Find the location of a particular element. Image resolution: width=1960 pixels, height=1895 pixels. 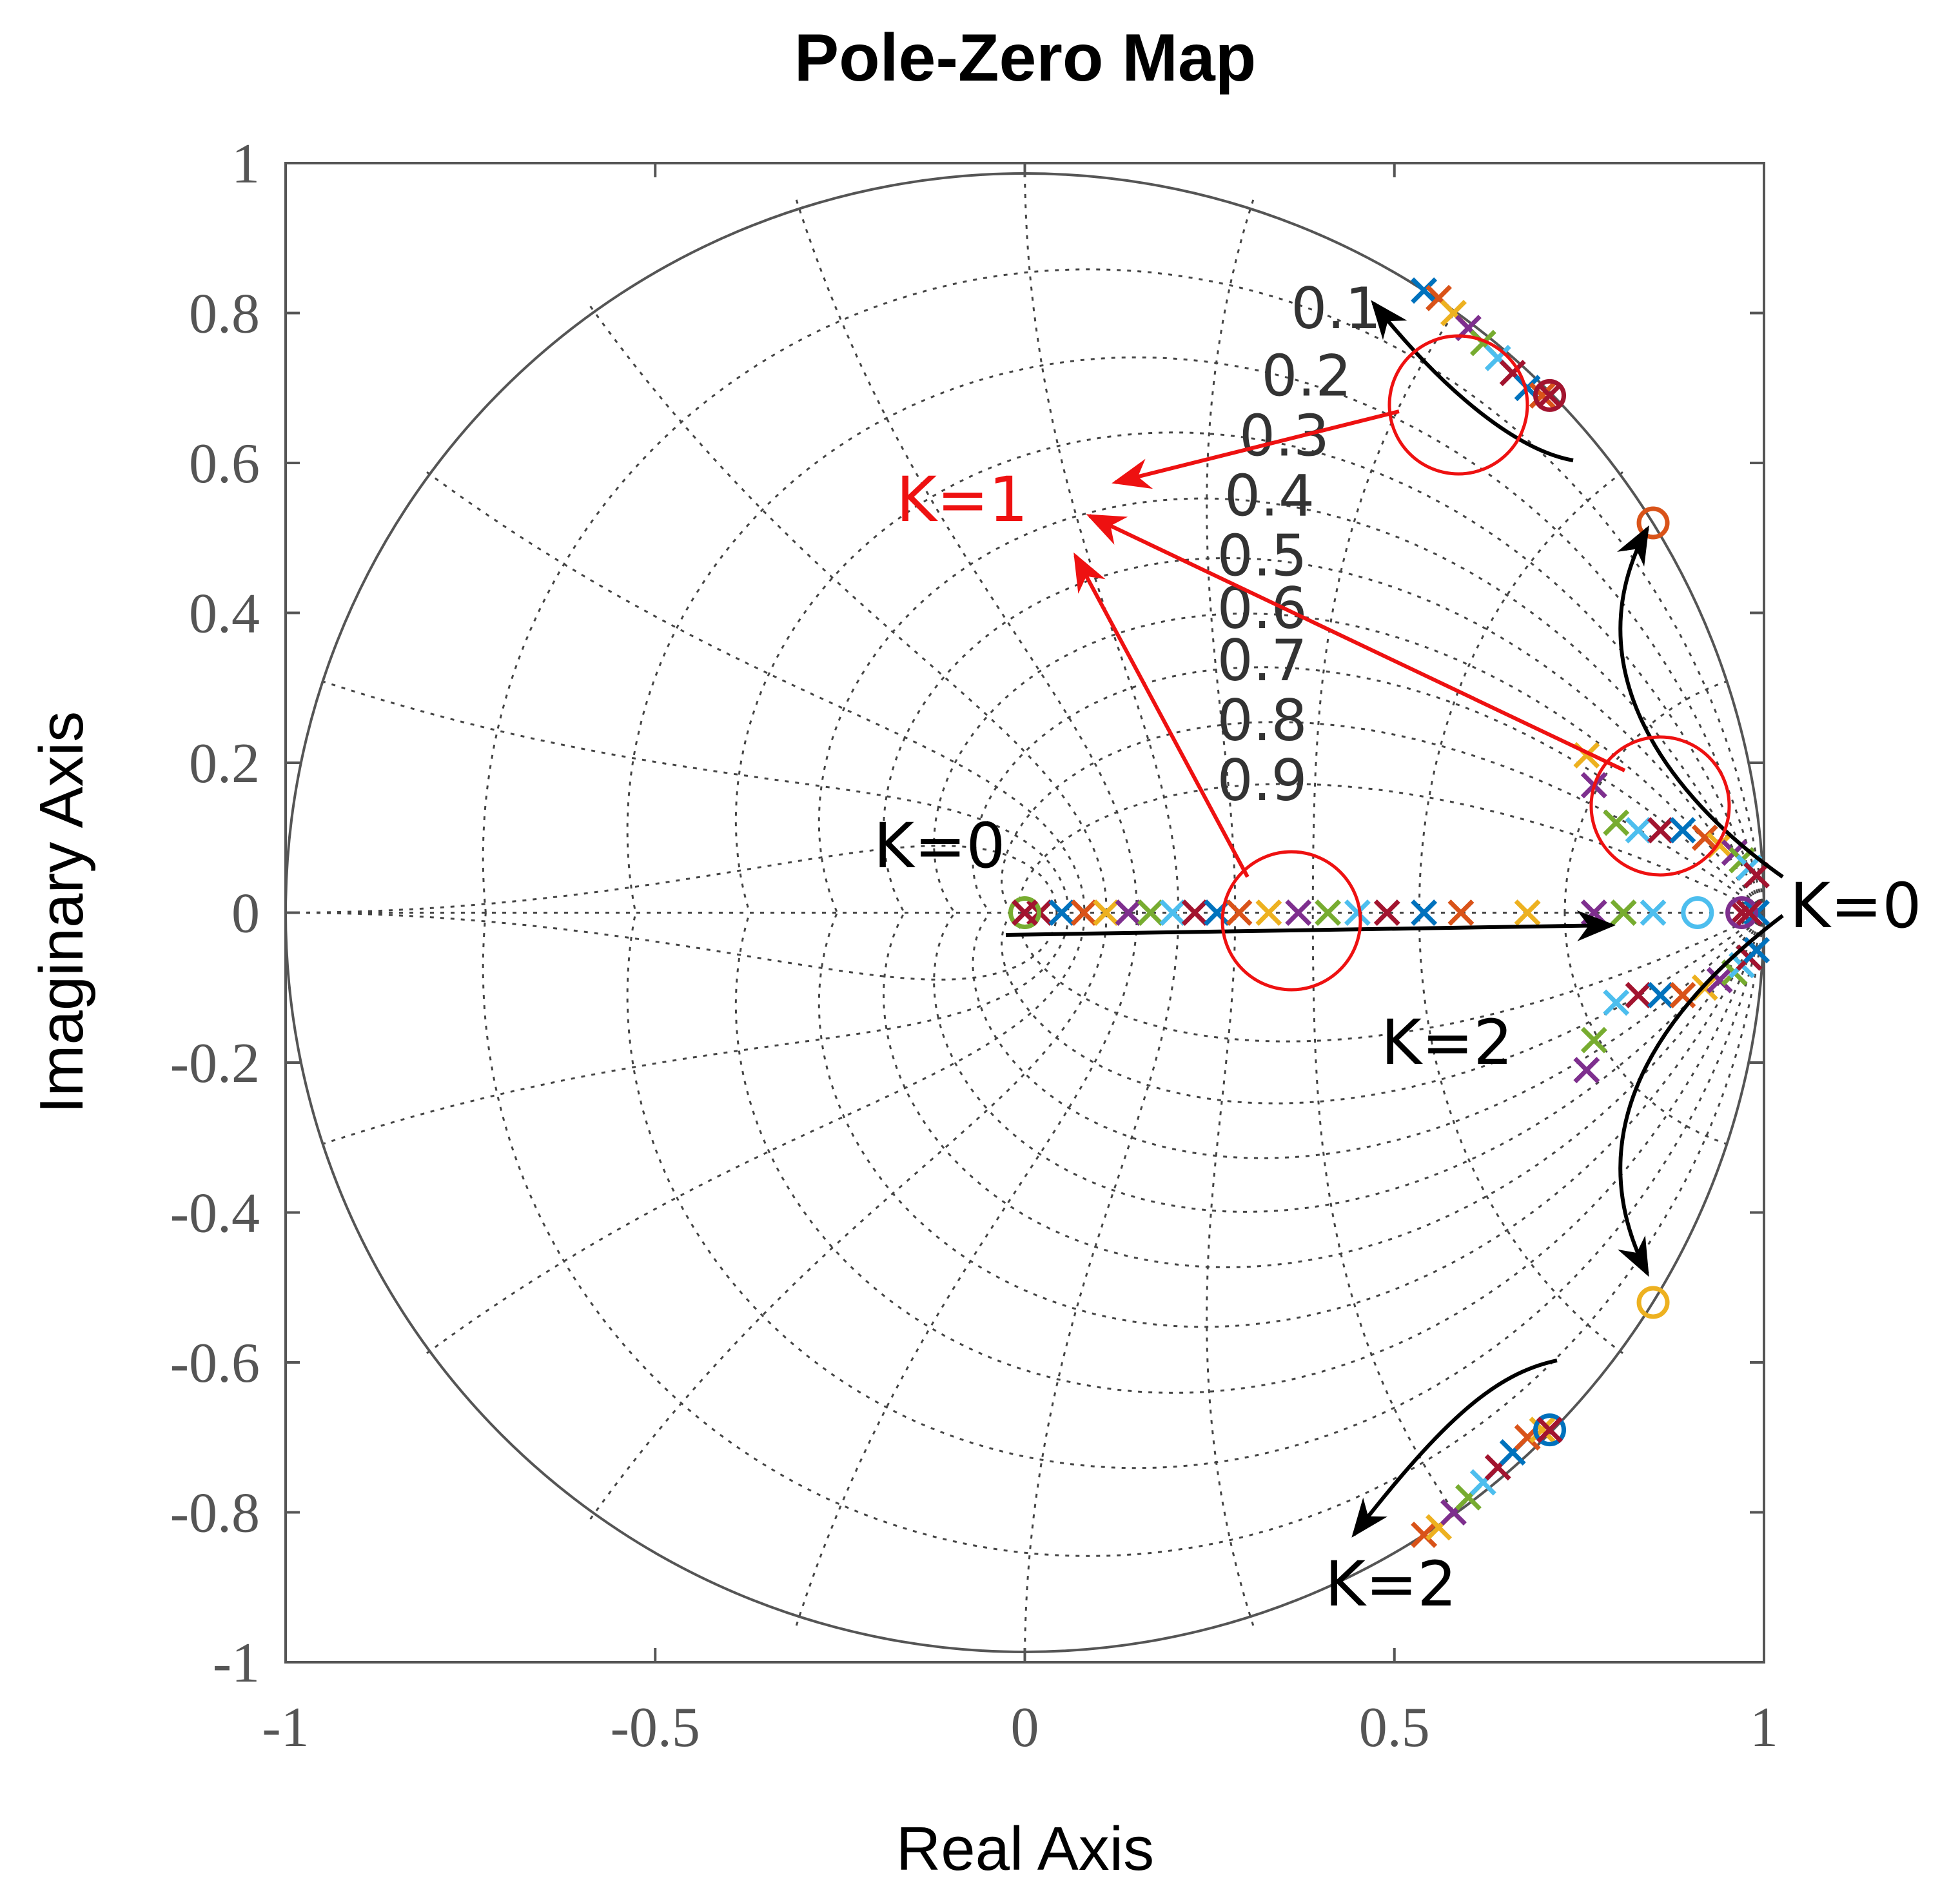

highlight-circle-lower is located at coordinates (1291, 921).